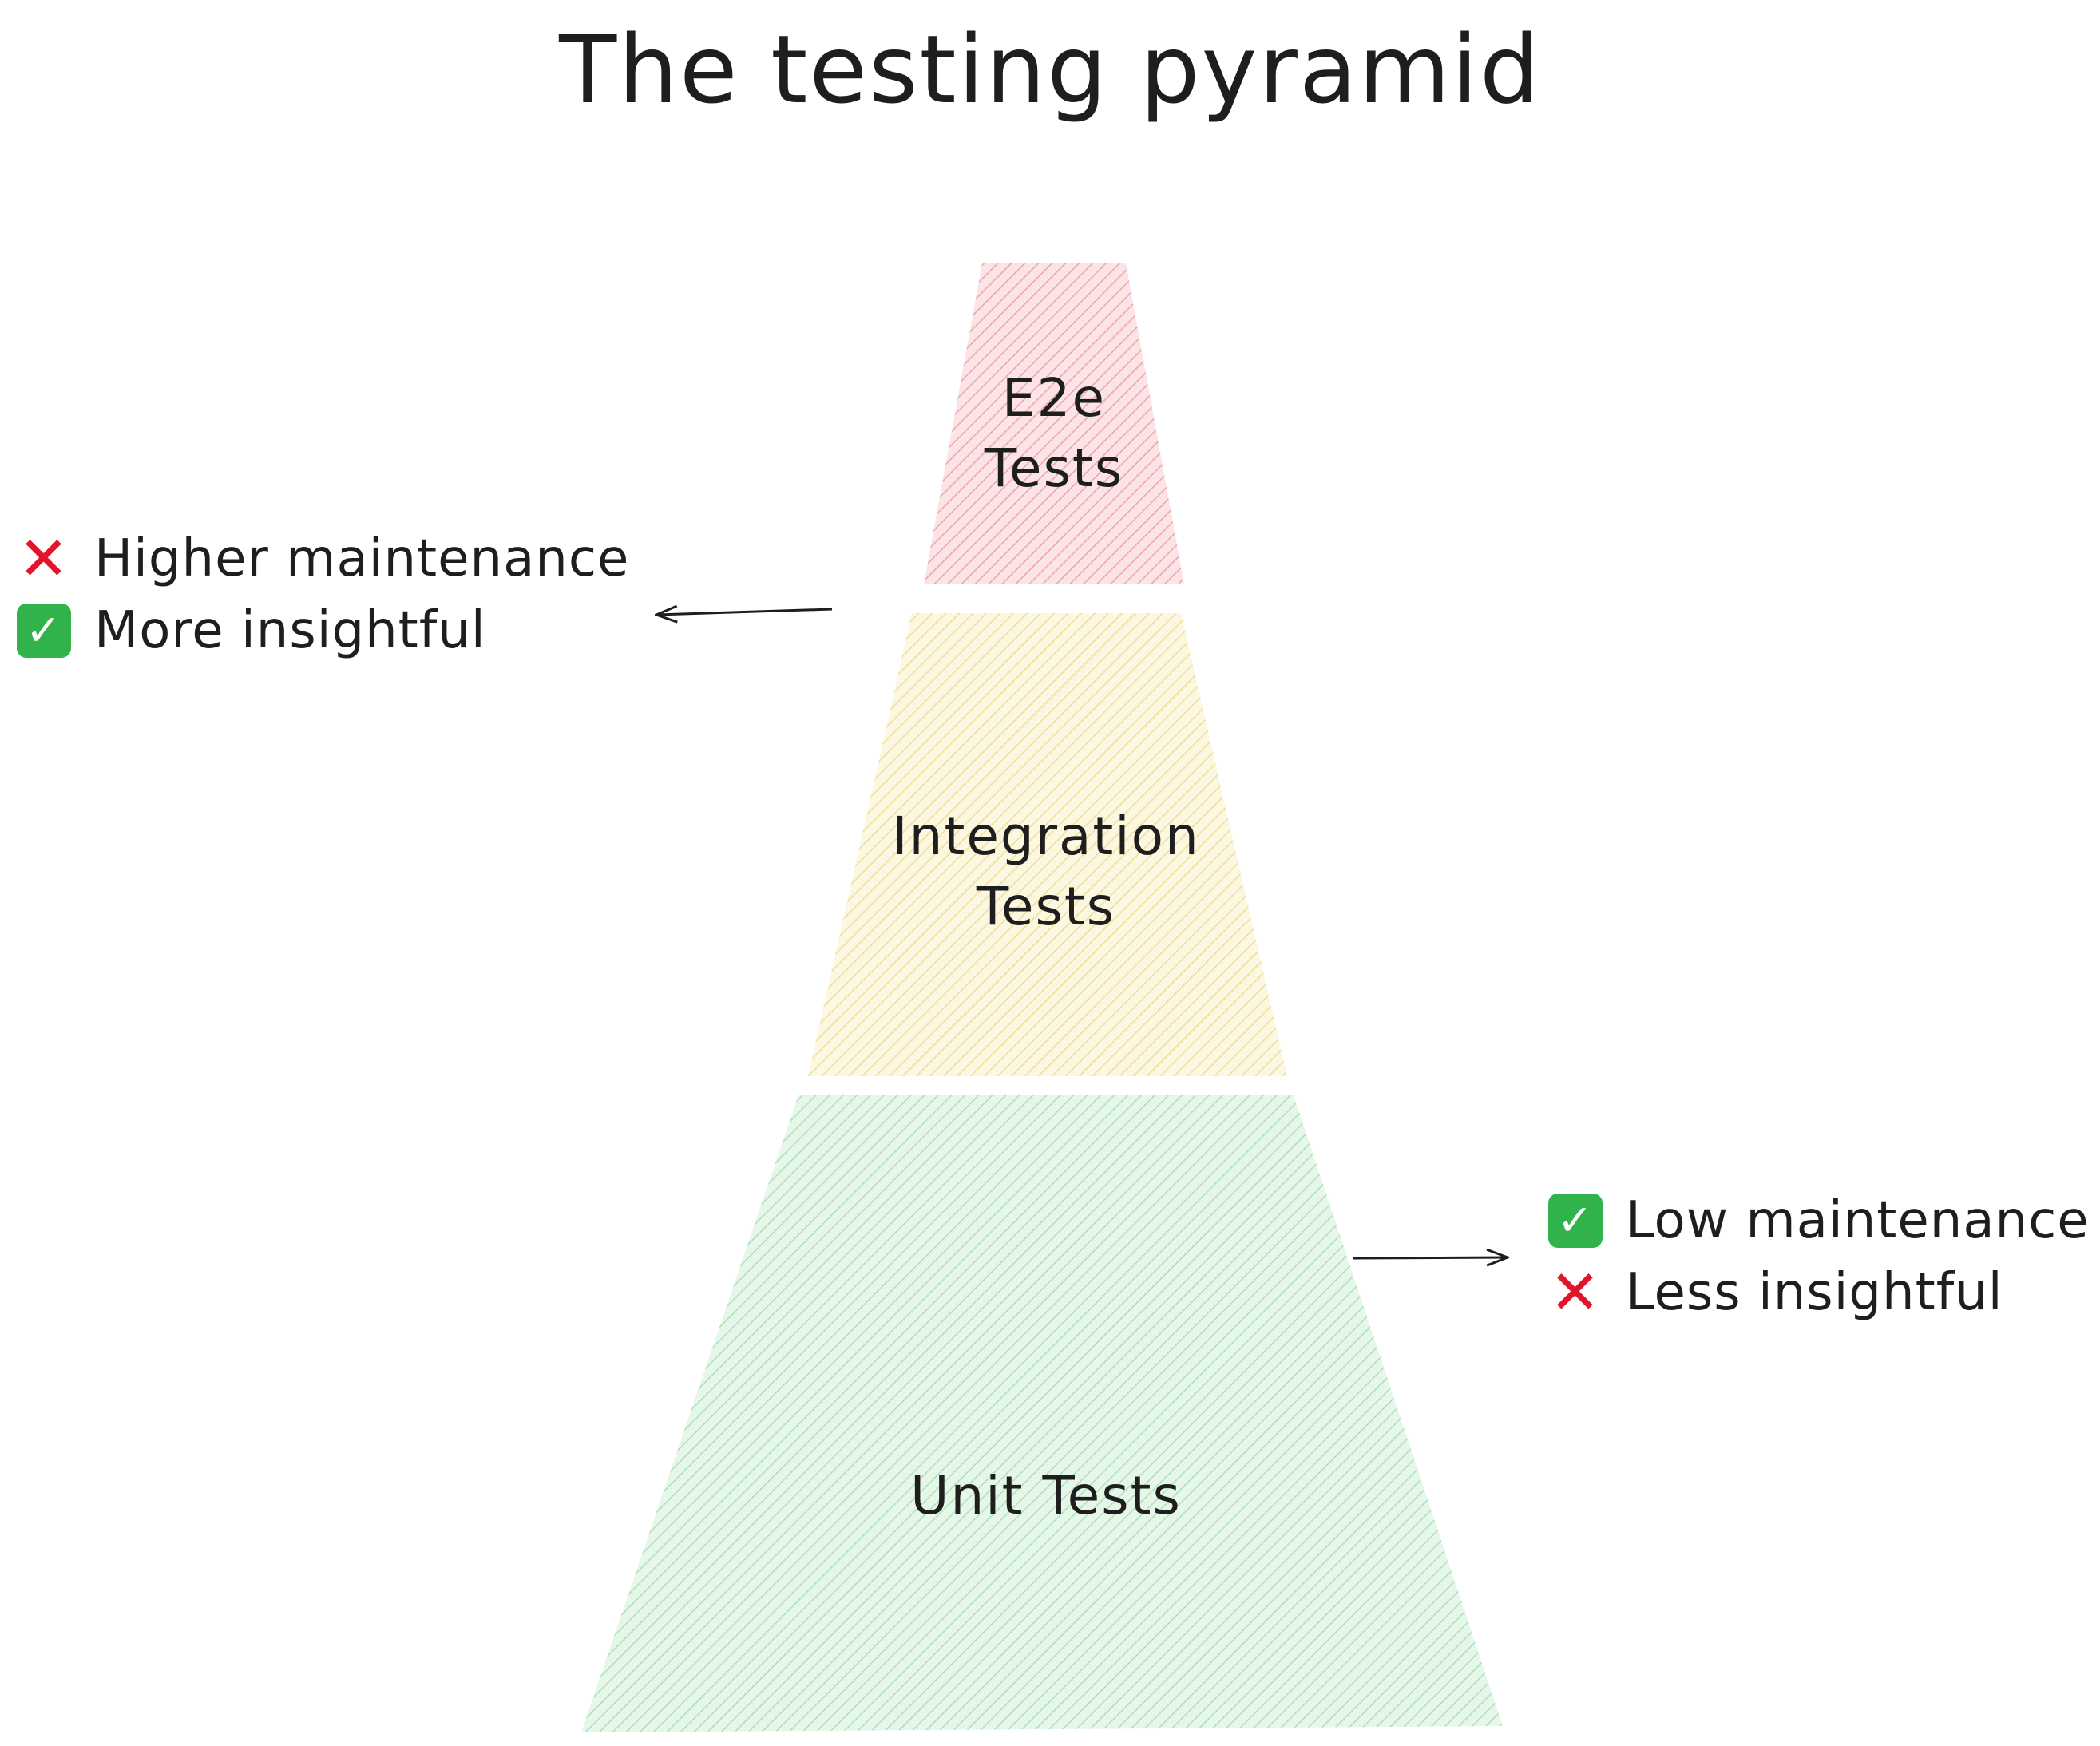  What do you see at coordinates (745, 612) in the screenshot?
I see `arrow-to-top-notes` at bounding box center [745, 612].